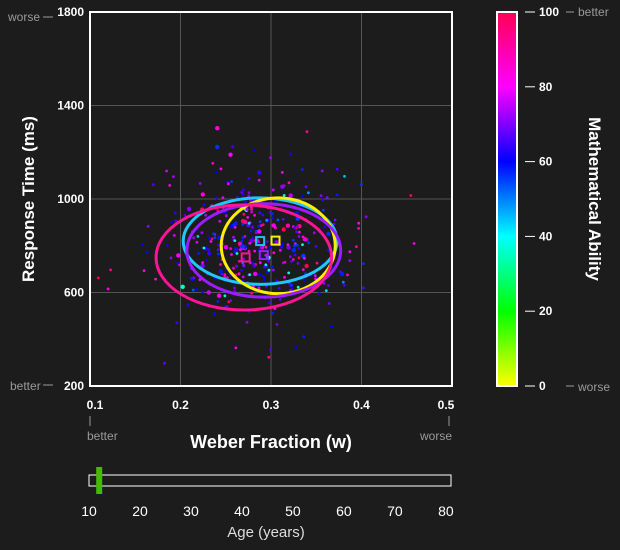 The image size is (620, 550). I want to click on colorbar-title: Mathematical Ability, so click(594, 199).